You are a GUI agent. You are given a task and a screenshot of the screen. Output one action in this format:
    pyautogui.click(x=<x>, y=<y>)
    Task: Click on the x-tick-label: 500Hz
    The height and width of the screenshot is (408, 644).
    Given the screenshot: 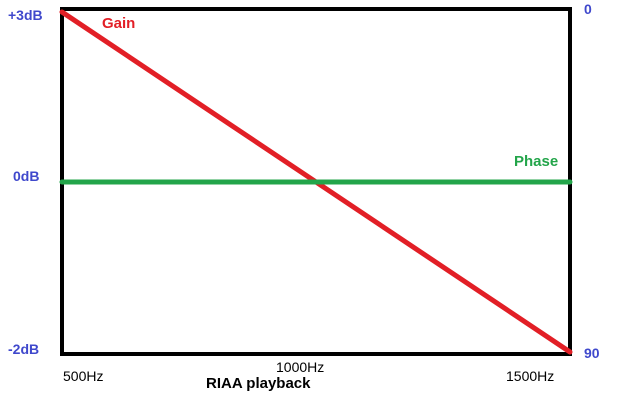 What is the action you would take?
    pyautogui.click(x=83, y=376)
    